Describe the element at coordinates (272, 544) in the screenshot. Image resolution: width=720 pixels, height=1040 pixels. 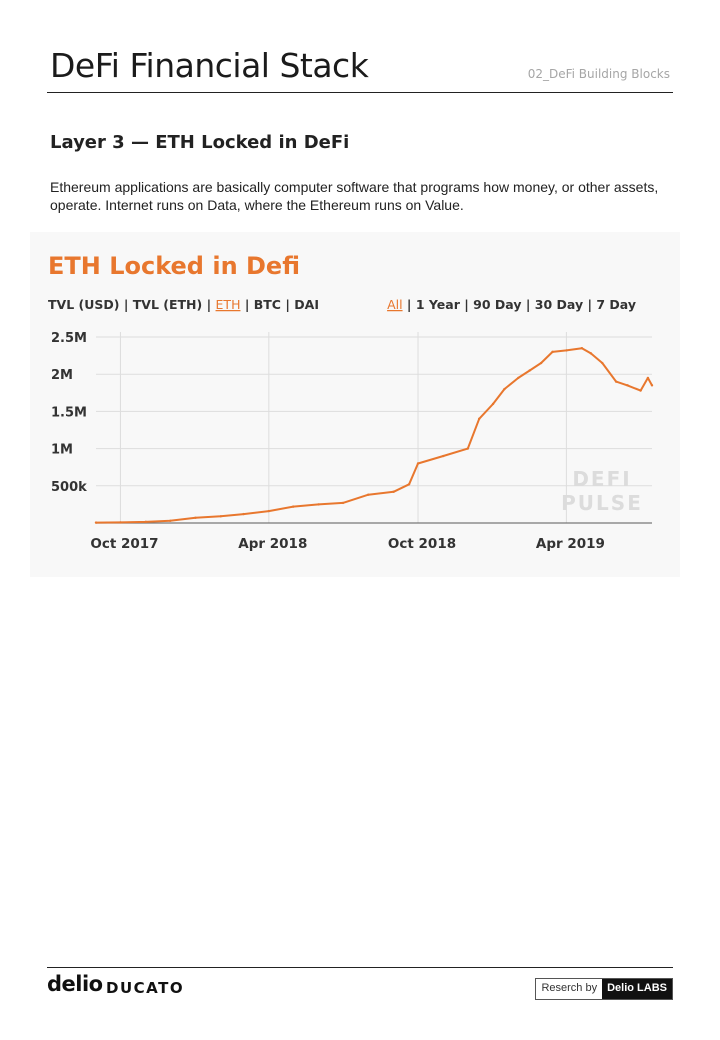
I see `x-tick-label: Apr 2018` at that location.